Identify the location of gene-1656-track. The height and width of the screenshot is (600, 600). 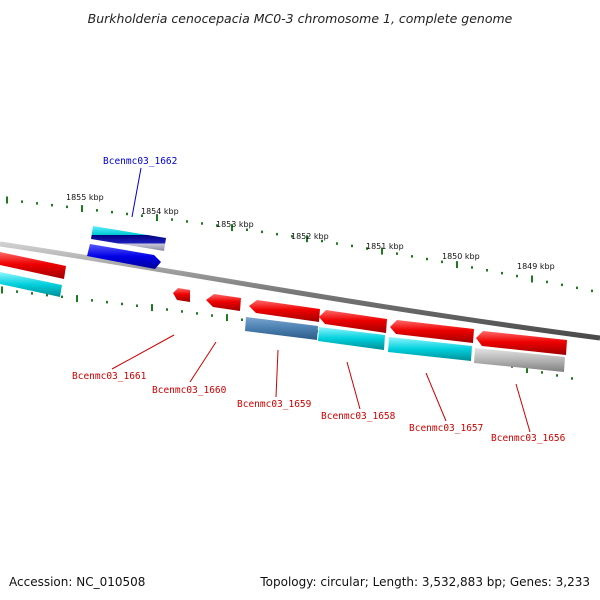
(519, 360).